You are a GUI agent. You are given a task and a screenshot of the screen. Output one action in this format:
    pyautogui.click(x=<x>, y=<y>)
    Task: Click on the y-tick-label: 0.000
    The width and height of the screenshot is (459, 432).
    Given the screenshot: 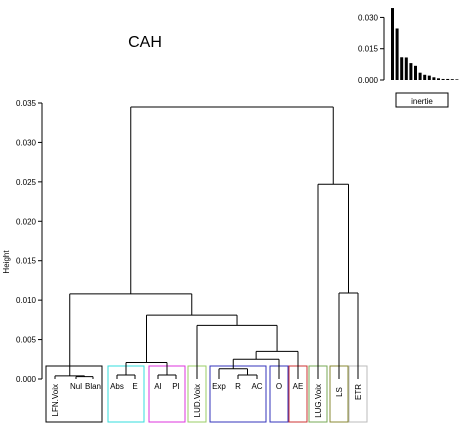 What is the action you would take?
    pyautogui.click(x=26, y=379)
    